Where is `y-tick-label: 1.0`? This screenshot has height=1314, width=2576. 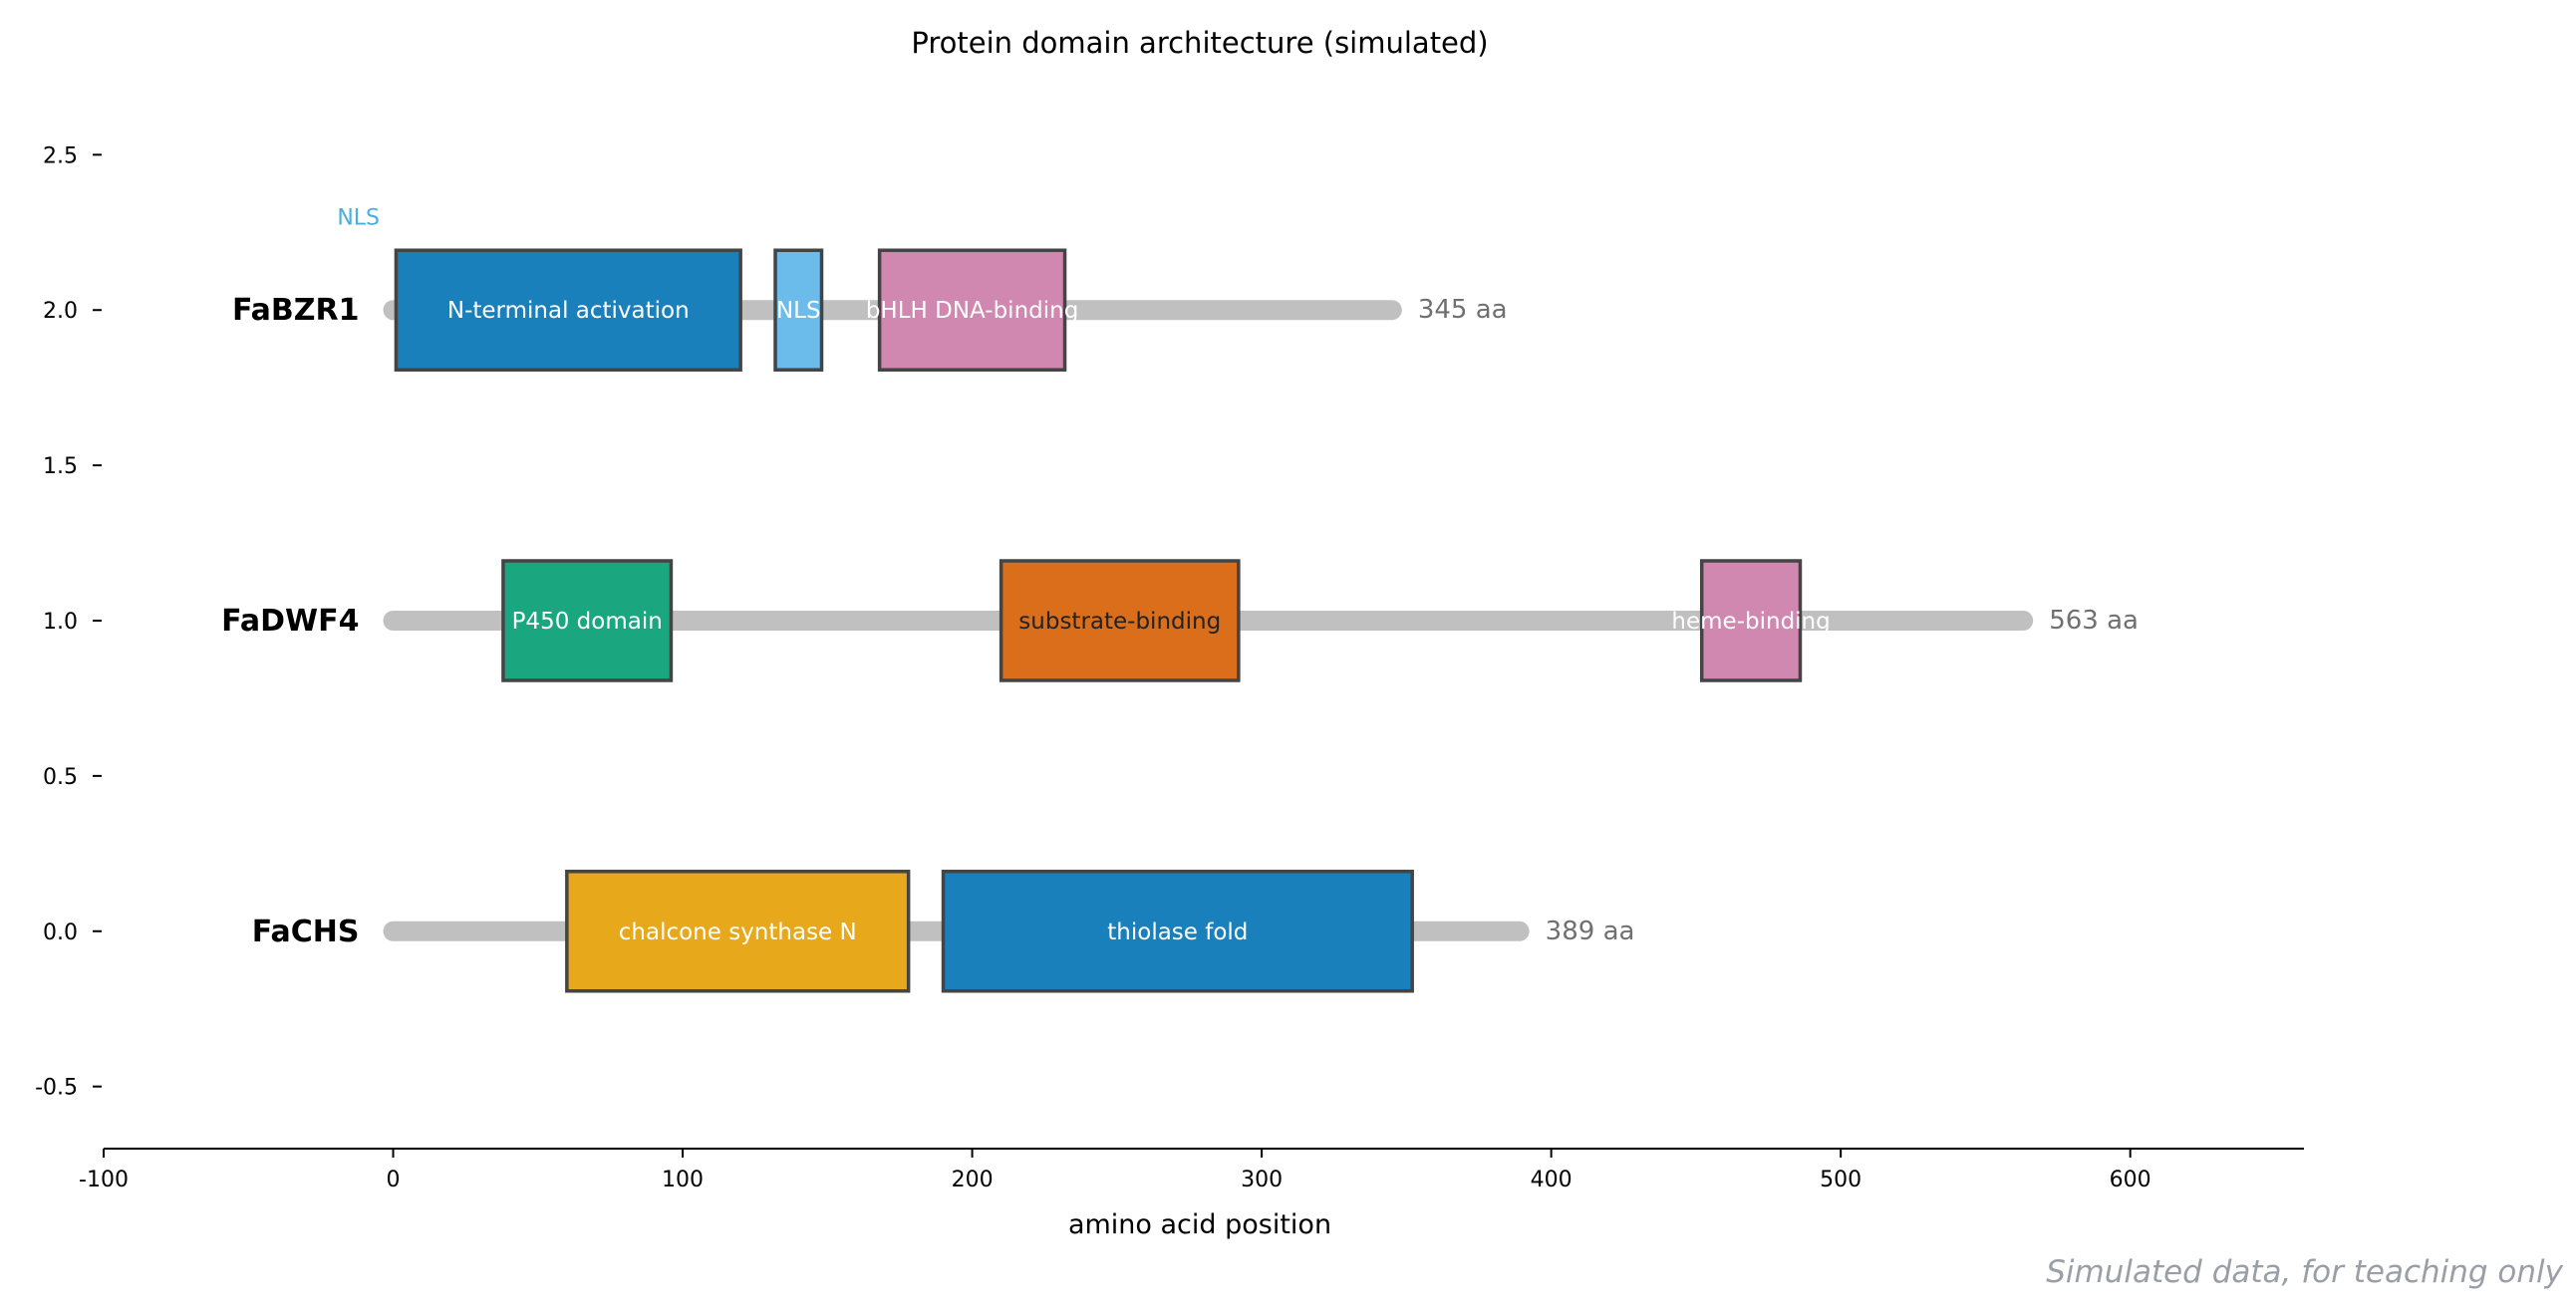
y-tick-label: 1.0 is located at coordinates (60, 622).